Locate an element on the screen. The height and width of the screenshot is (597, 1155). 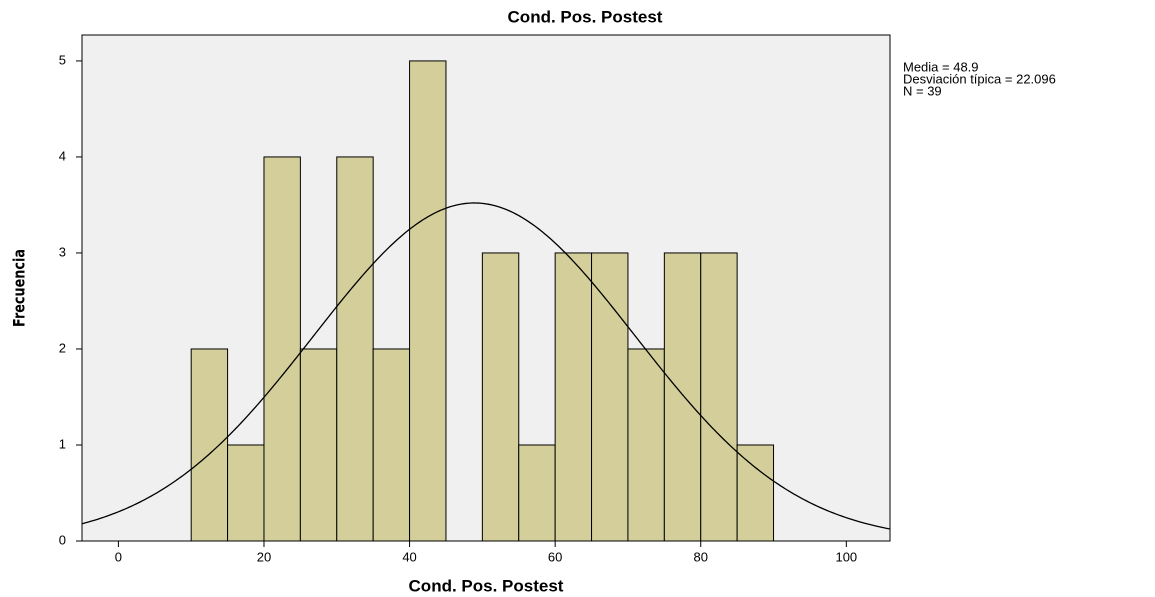
stat-label: Media = 48.9 is located at coordinates (941, 66).